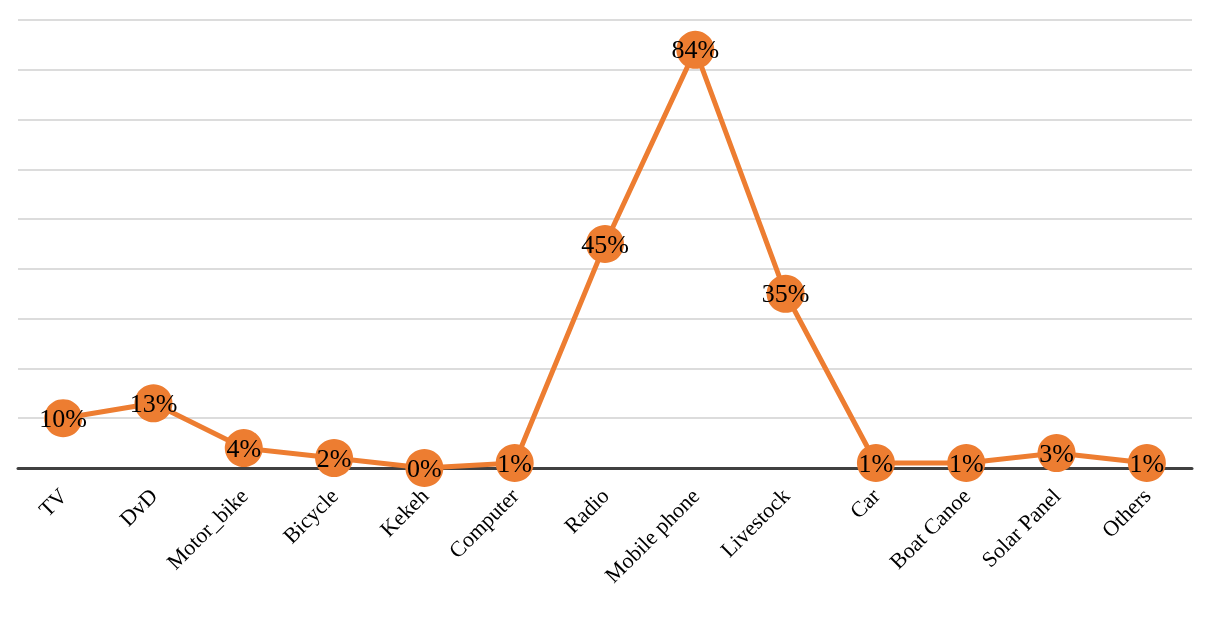 The width and height of the screenshot is (1210, 621). Describe the element at coordinates (138, 507) in the screenshot. I see `x-tick-label: DvD` at that location.